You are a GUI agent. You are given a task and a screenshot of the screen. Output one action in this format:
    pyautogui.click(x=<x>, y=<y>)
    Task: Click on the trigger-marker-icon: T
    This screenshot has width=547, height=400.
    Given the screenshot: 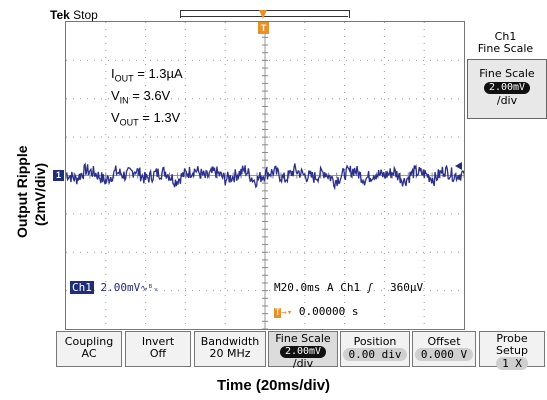 What is the action you would take?
    pyautogui.click(x=263, y=28)
    